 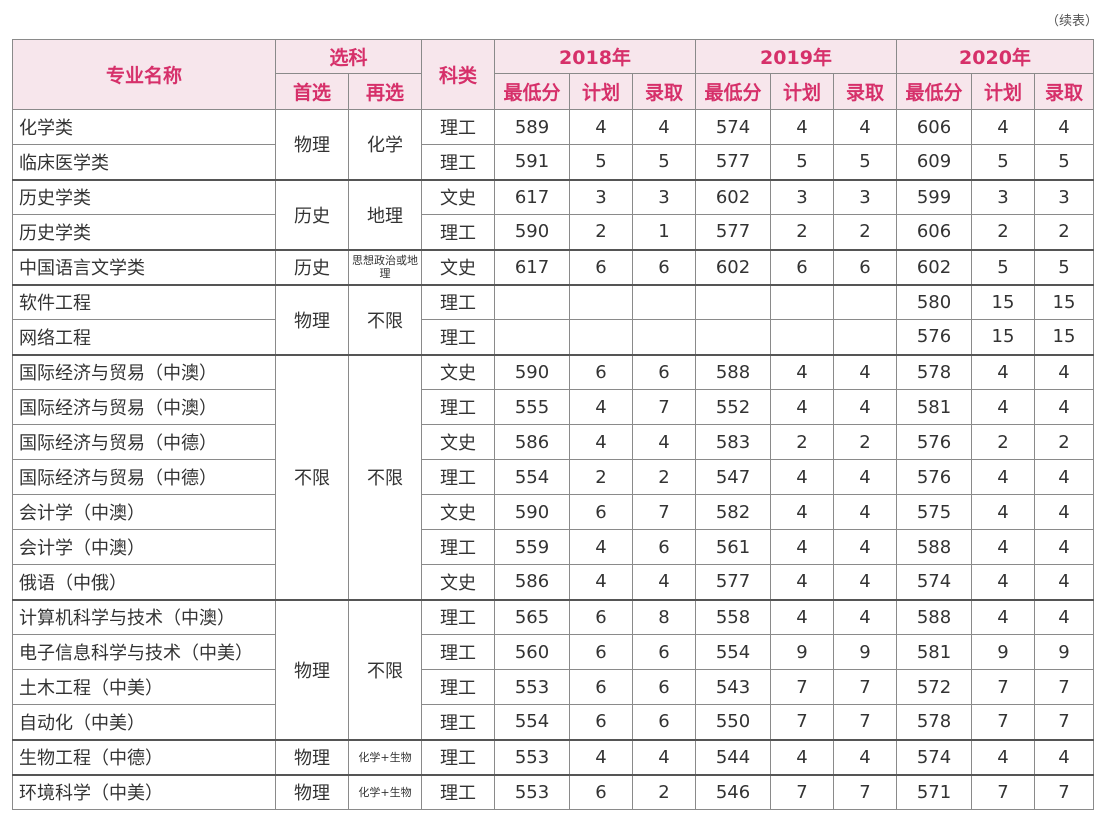 I want to click on header-subject-choice: 选科, so click(x=348, y=56).